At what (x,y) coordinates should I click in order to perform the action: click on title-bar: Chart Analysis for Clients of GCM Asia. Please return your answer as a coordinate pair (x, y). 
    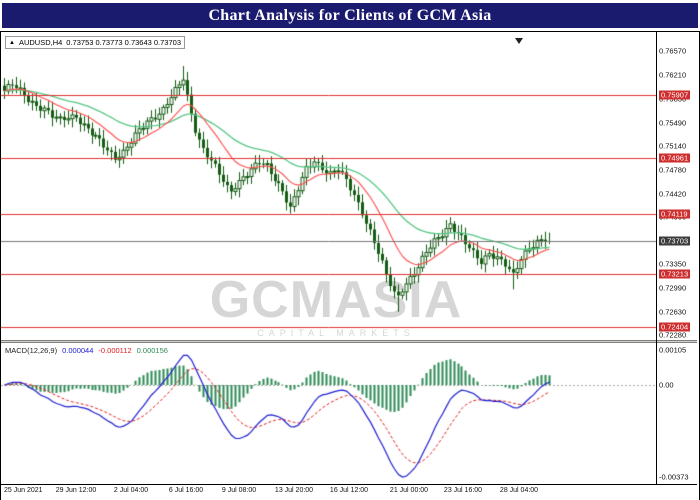
    Looking at the image, I should click on (350, 15).